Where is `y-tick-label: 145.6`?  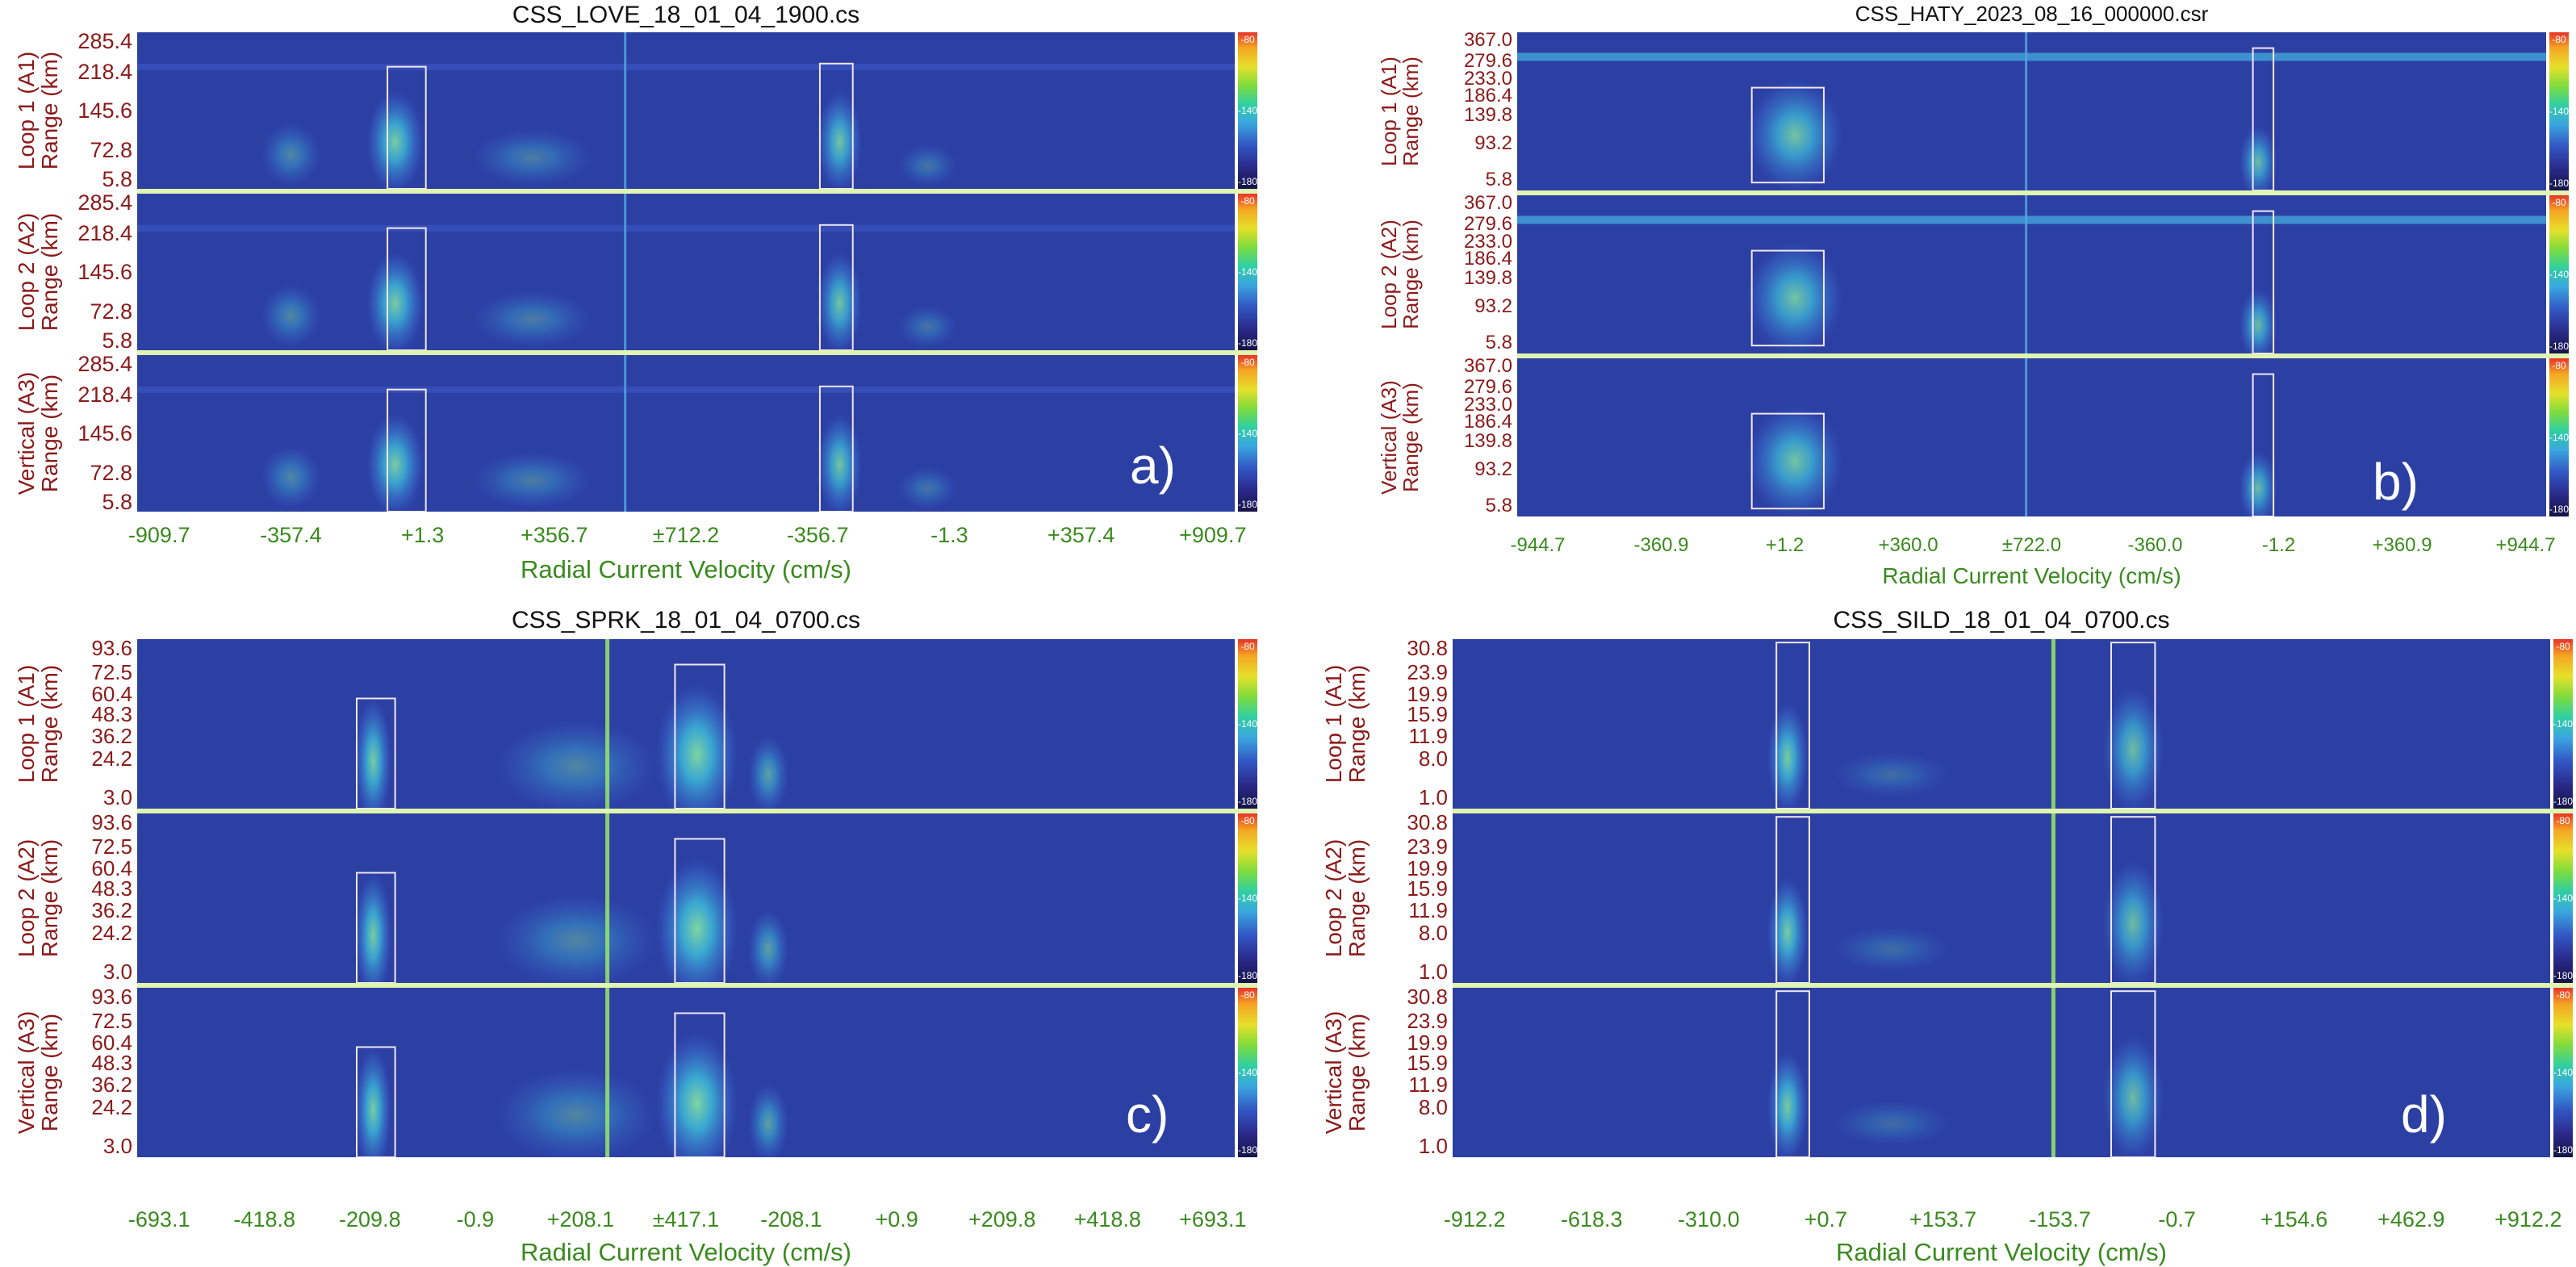
y-tick-label: 145.6 is located at coordinates (104, 434).